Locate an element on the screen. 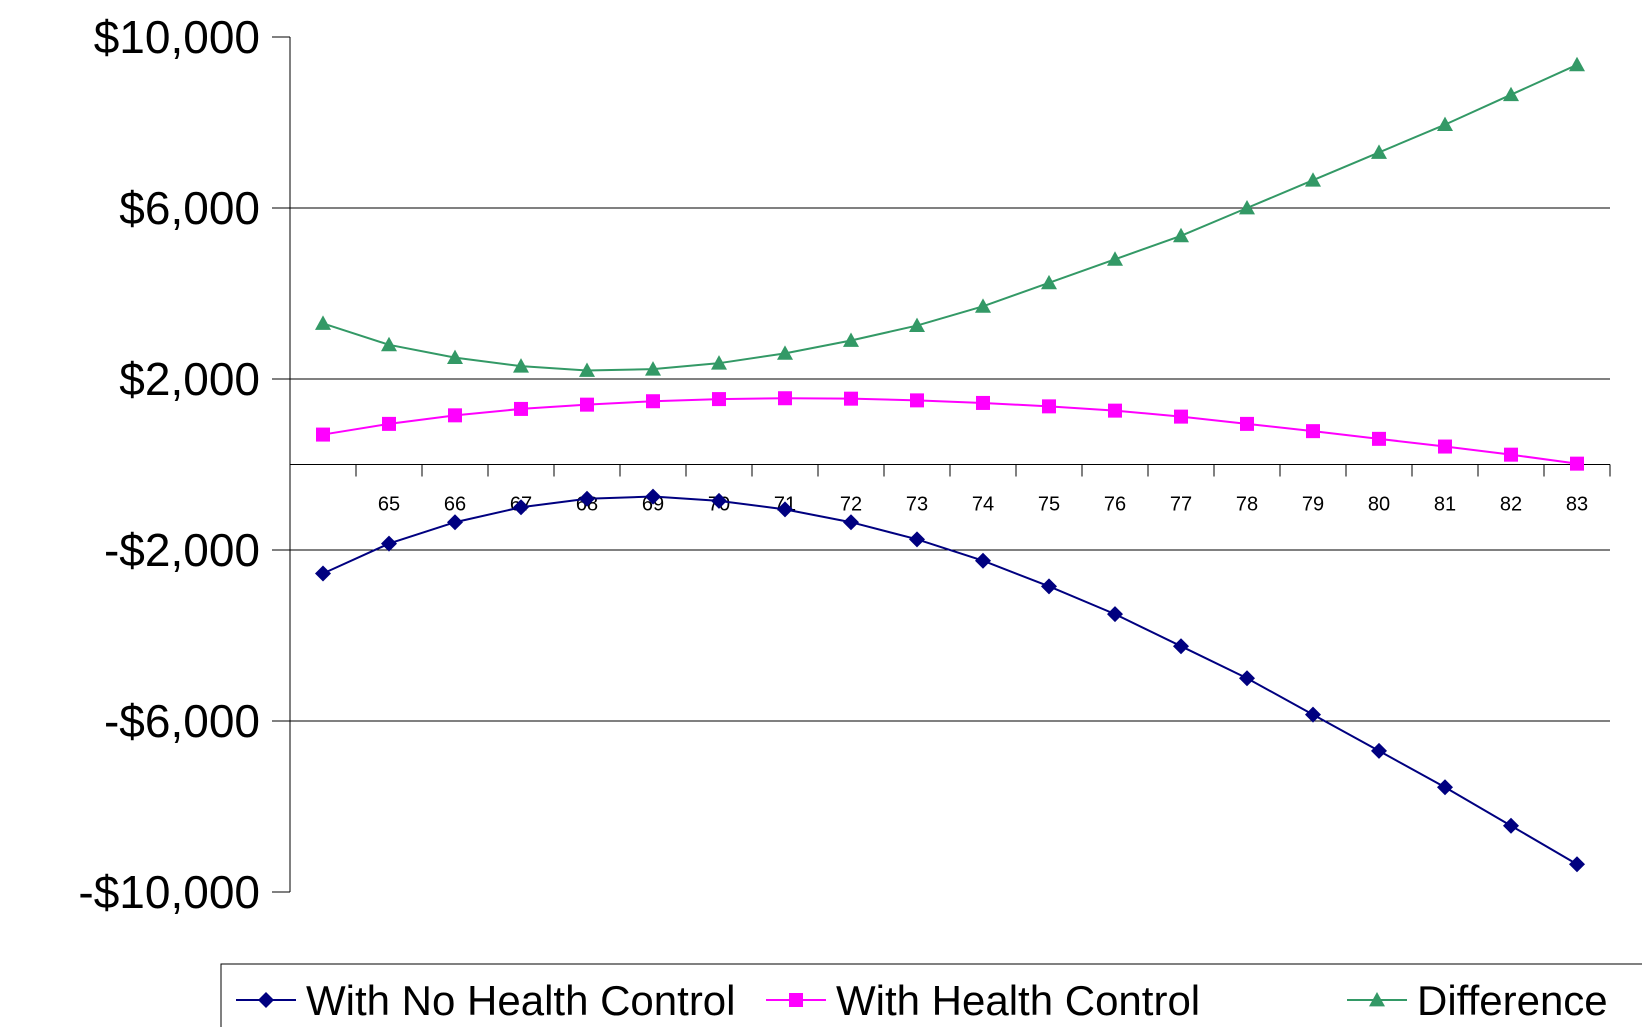 The height and width of the screenshot is (1027, 1642). y-tick-label-1: $6,000 is located at coordinates (189, 208).